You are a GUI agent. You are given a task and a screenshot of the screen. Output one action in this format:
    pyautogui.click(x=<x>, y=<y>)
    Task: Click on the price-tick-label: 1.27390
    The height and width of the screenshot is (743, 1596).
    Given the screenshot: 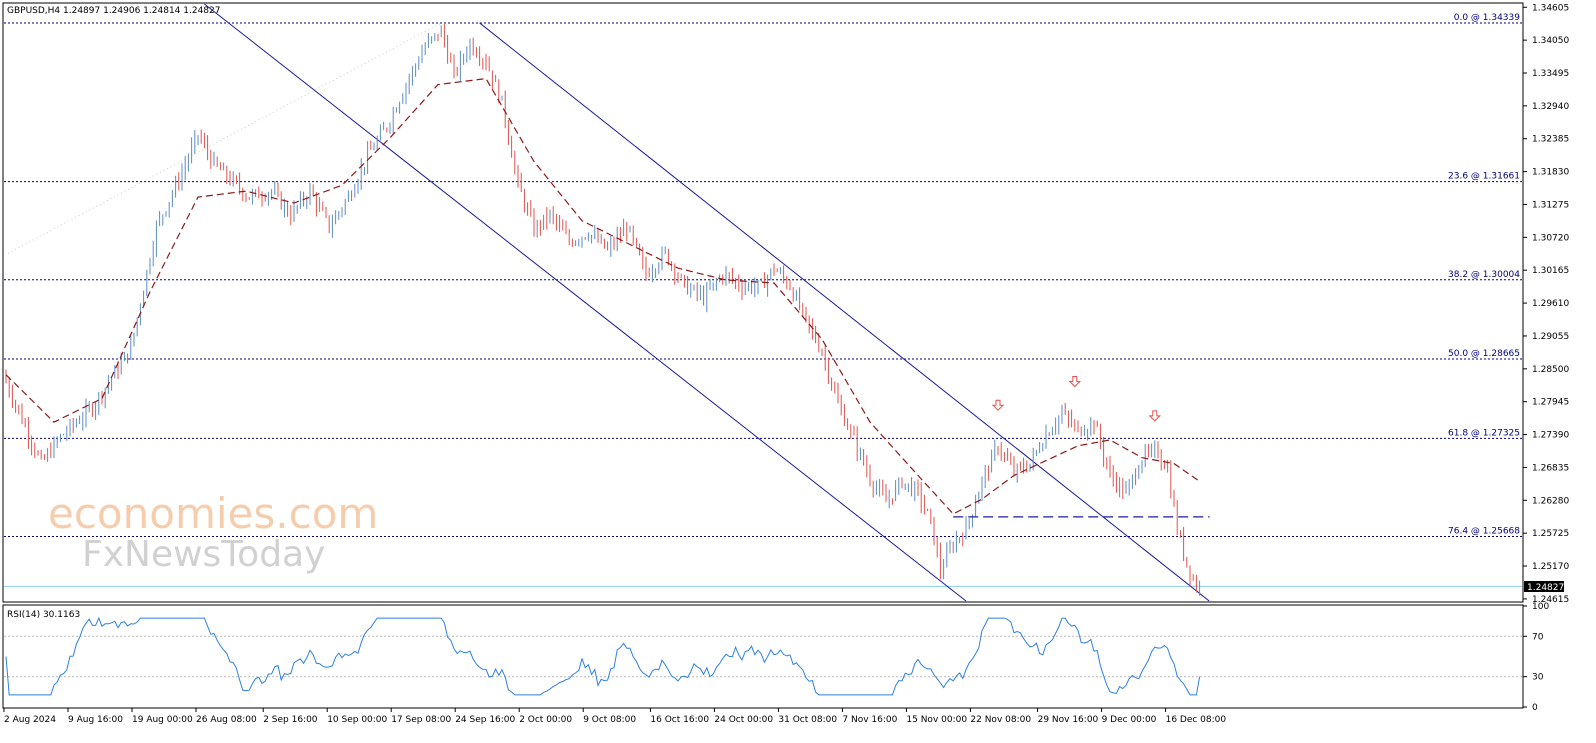 What is the action you would take?
    pyautogui.click(x=1550, y=436)
    